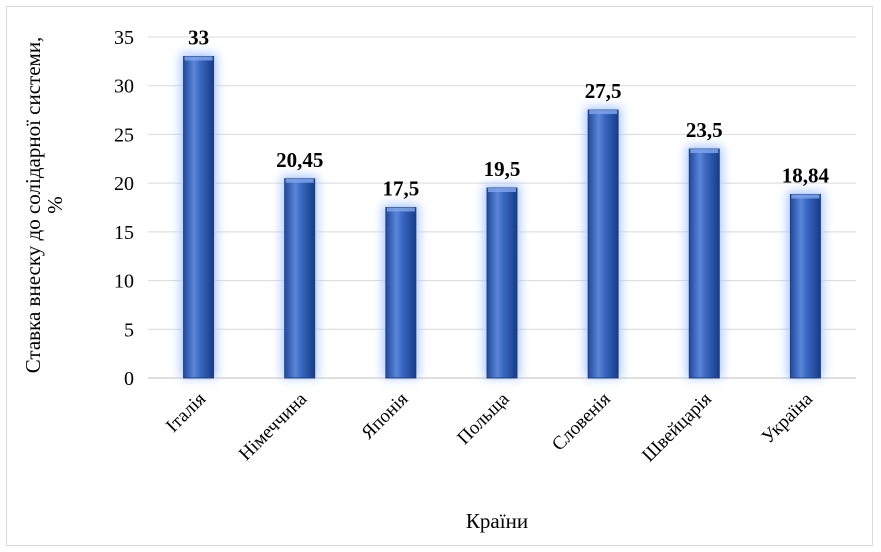  I want to click on x-tick-label-0: Італія, so click(186, 413).